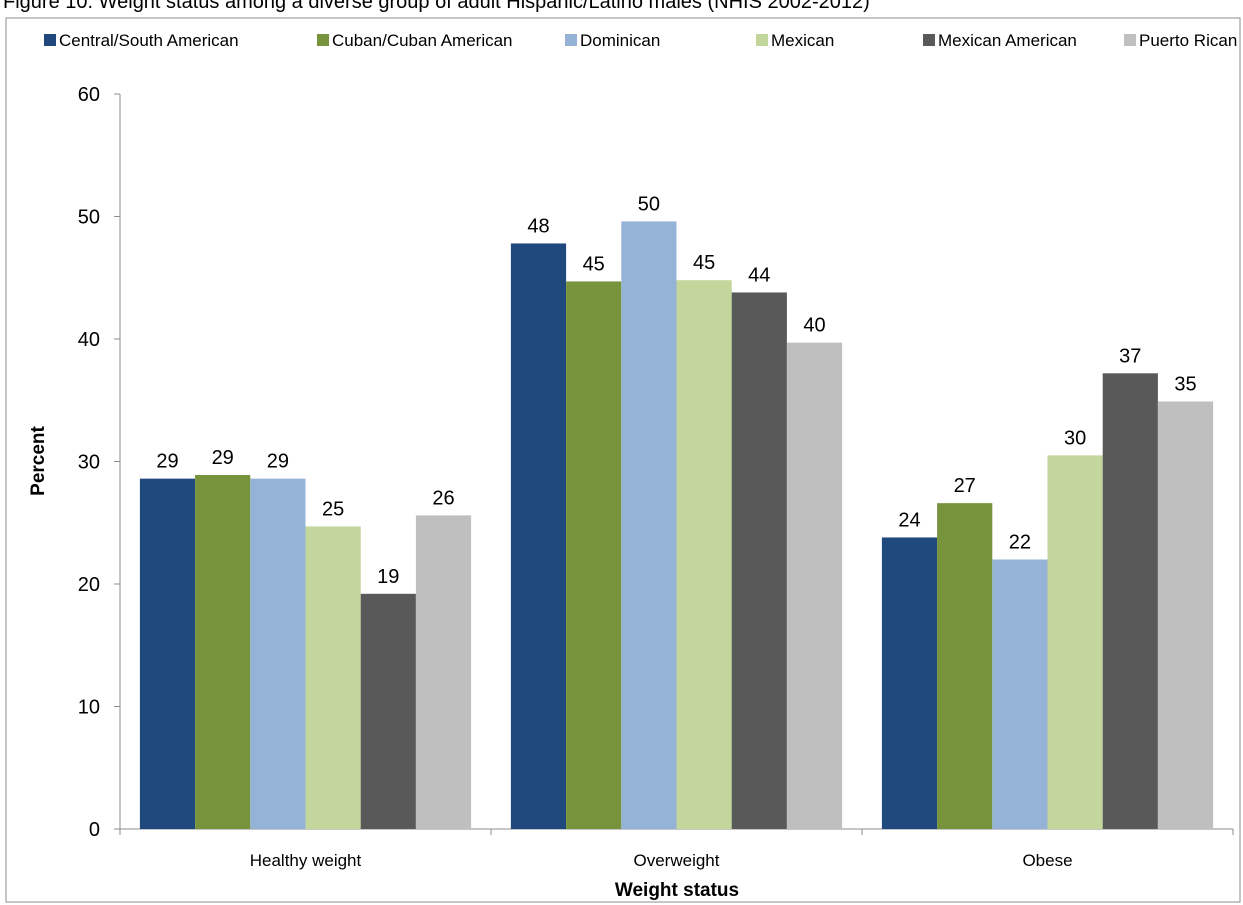  Describe the element at coordinates (620, 40) in the screenshot. I see `legend-label: Dominican` at that location.